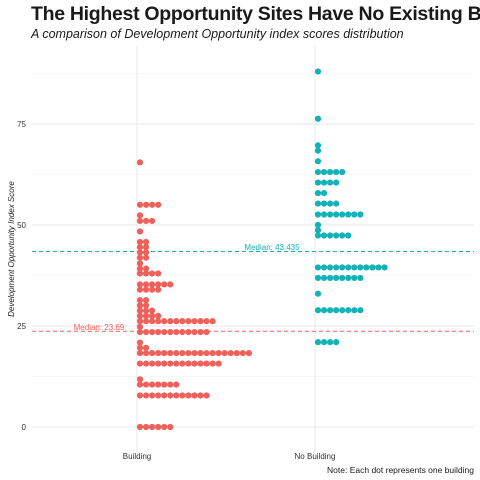 The height and width of the screenshot is (480, 480). Describe the element at coordinates (137, 456) in the screenshot. I see `x-tick-label: Building` at that location.